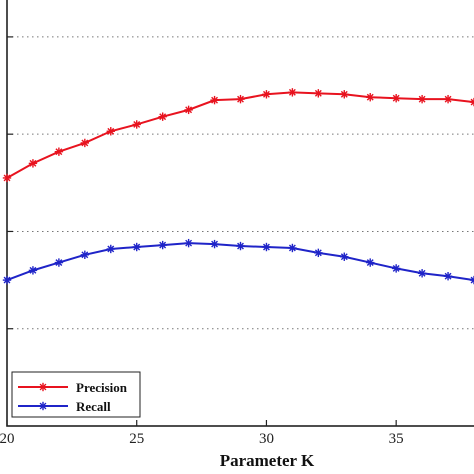 This screenshot has height=474, width=474. I want to click on legend-marker-star-recall, so click(43, 406).